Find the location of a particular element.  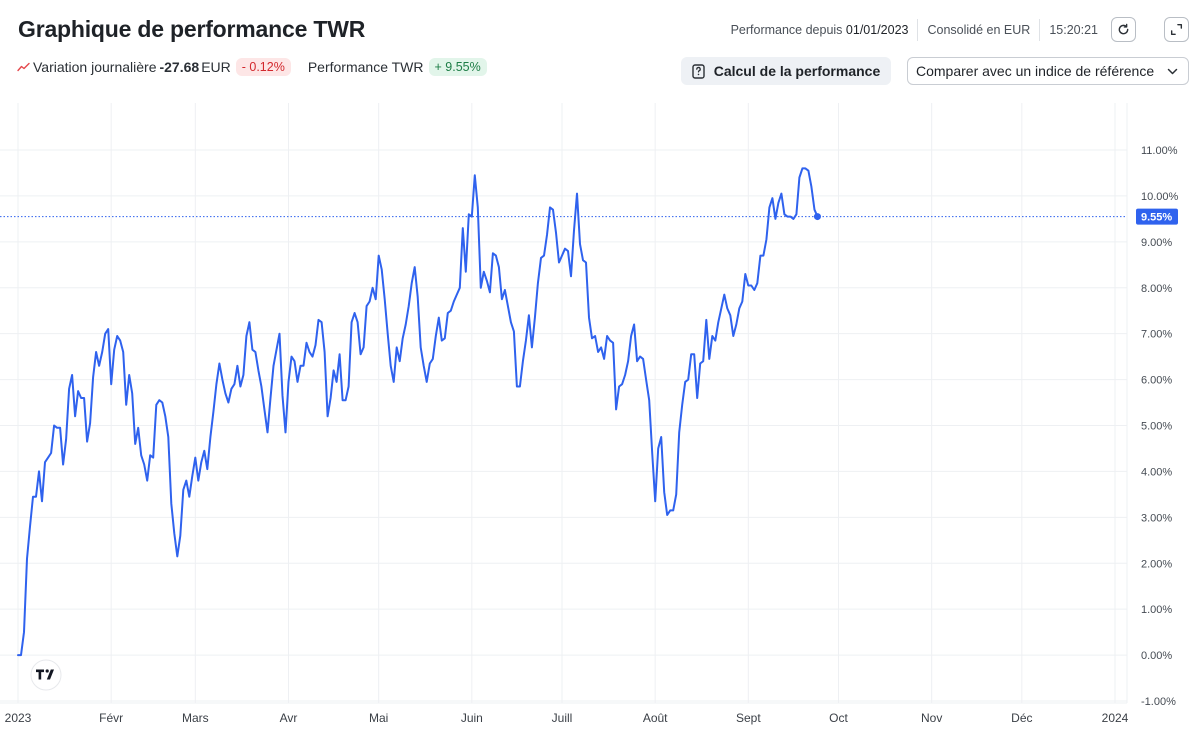

performance-calculation-label: Calcul de la performance is located at coordinates (797, 71).